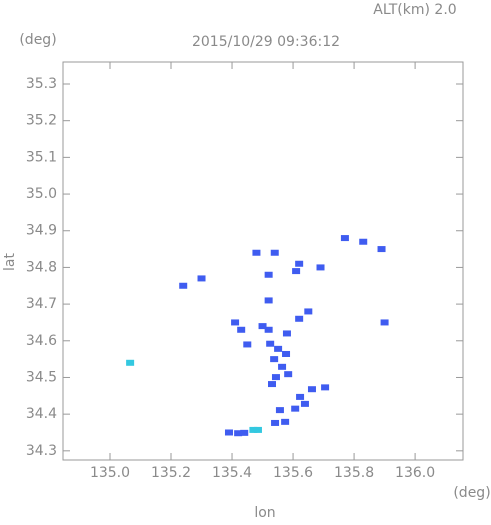 The width and height of the screenshot is (491, 525). What do you see at coordinates (41, 231) in the screenshot?
I see `y-tick-label: 34.9` at bounding box center [41, 231].